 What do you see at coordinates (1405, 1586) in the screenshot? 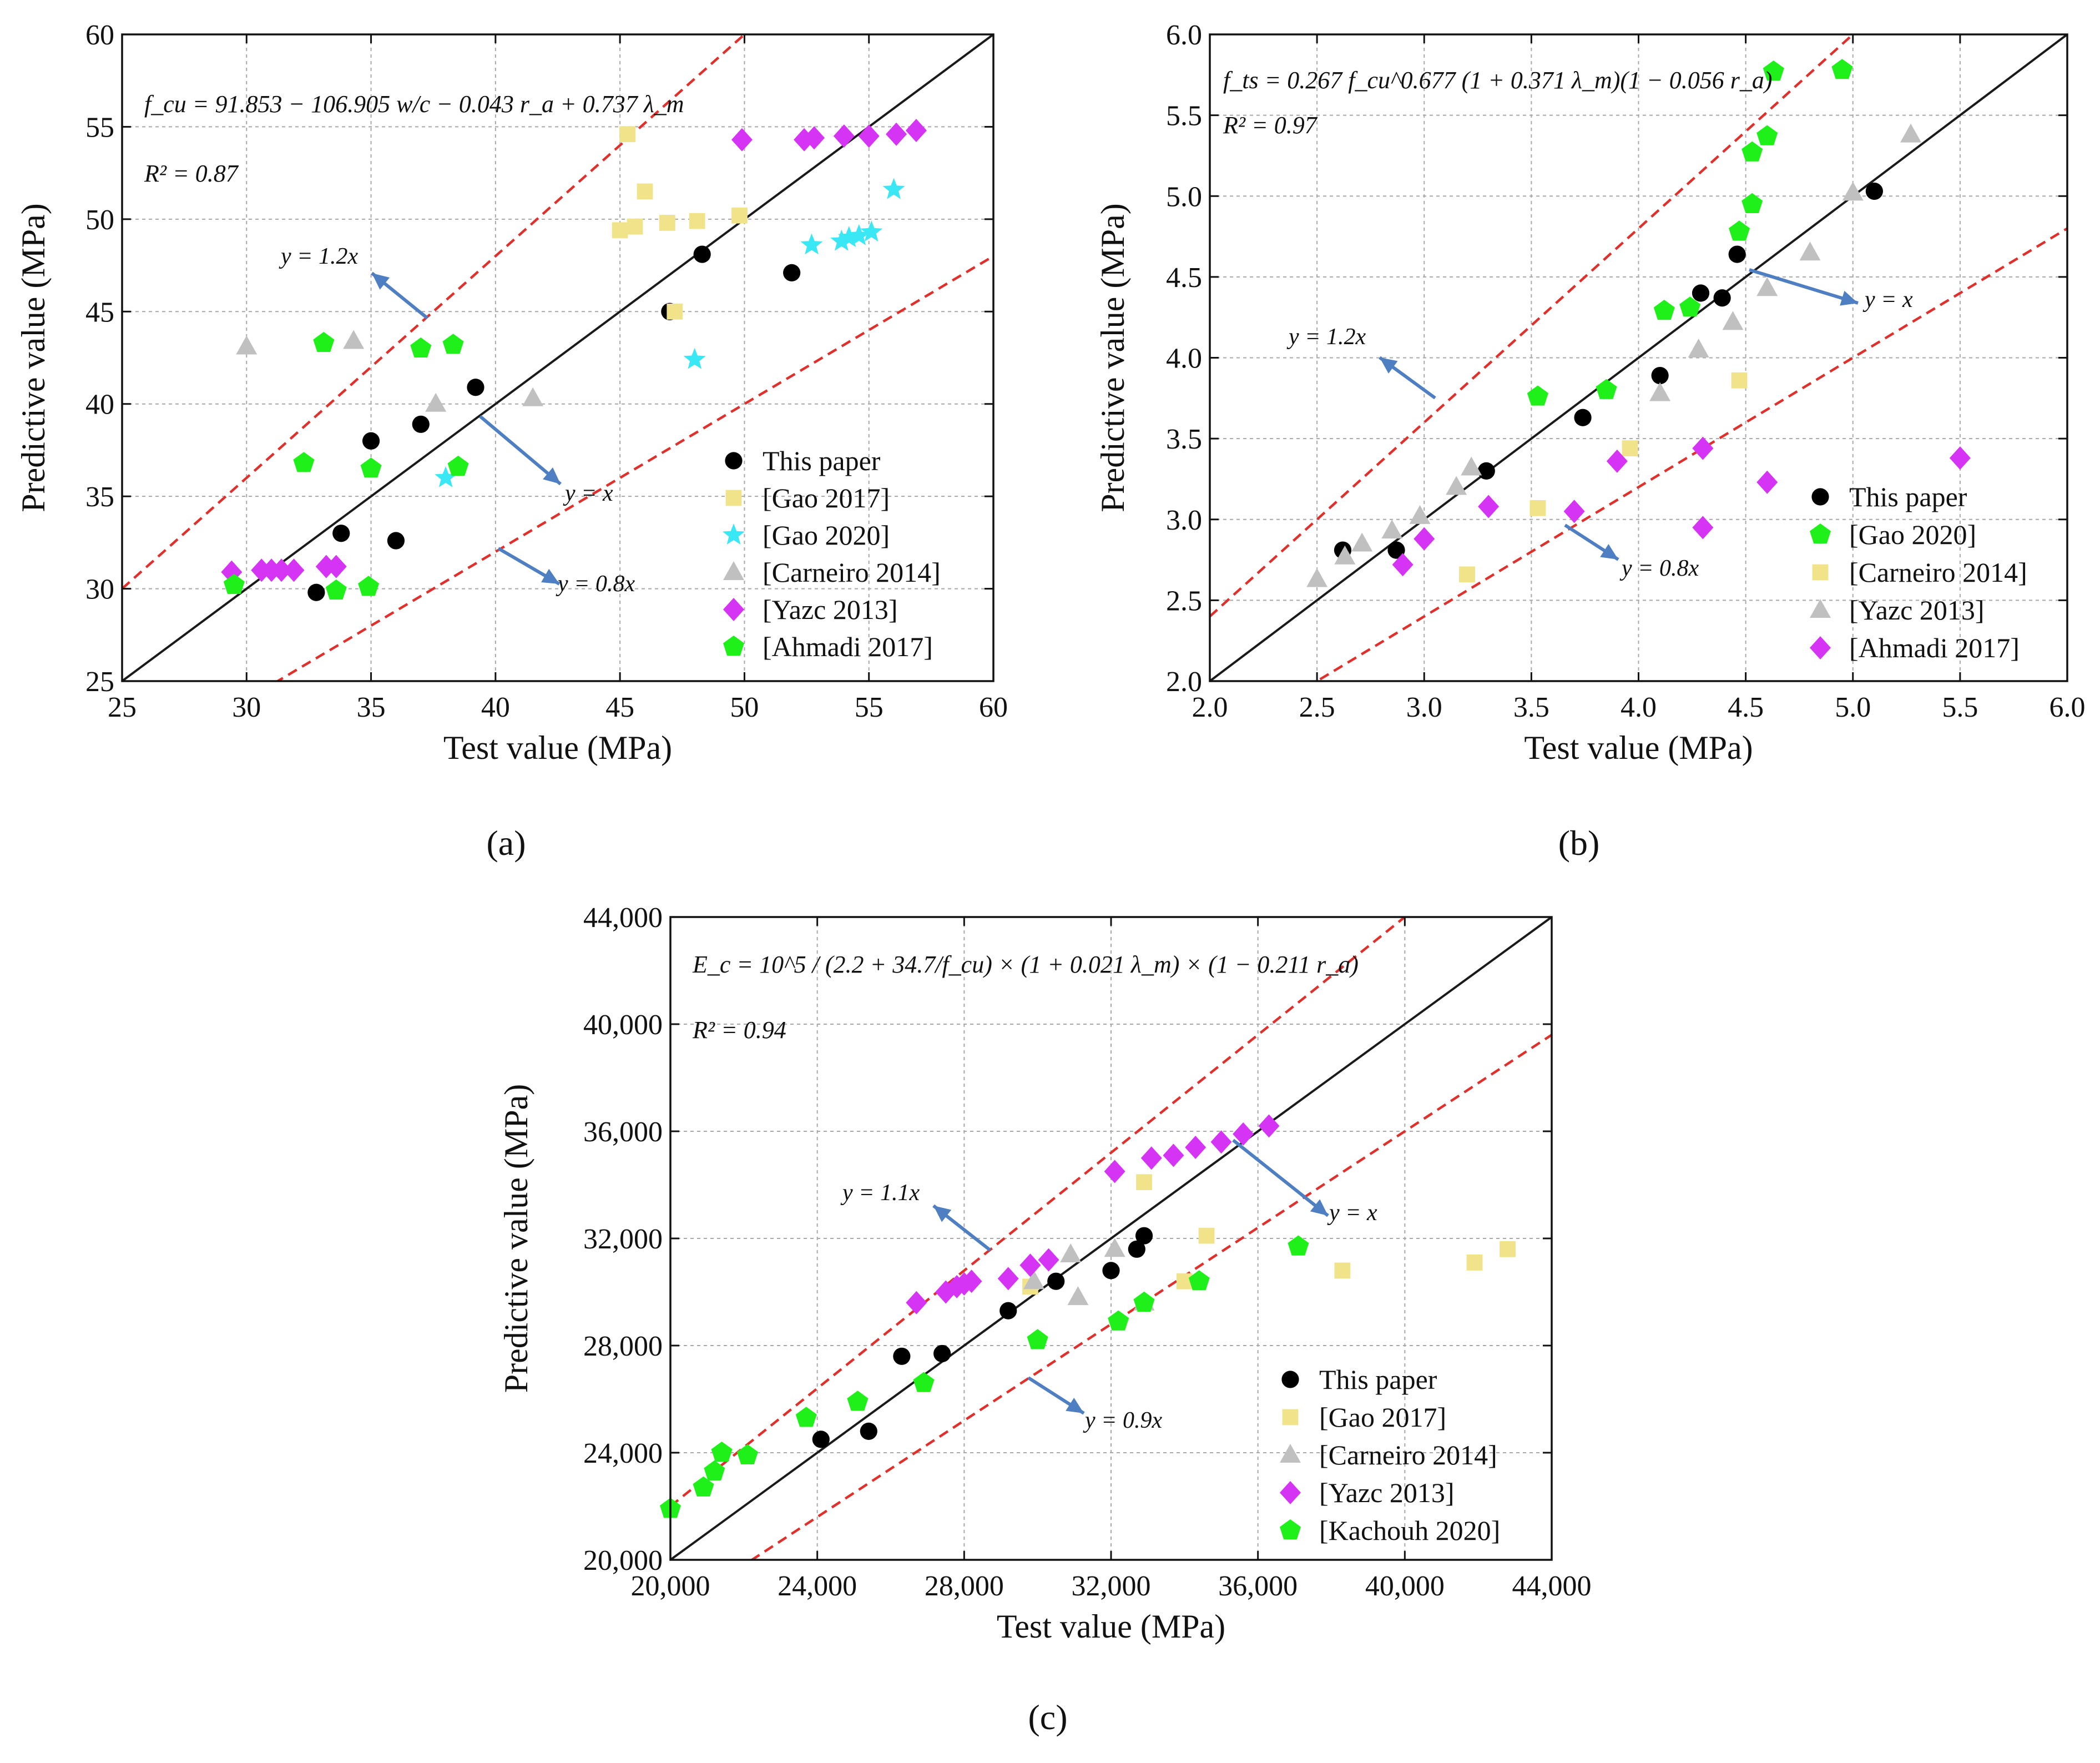
I see `x-tick-label: 40,000` at bounding box center [1405, 1586].